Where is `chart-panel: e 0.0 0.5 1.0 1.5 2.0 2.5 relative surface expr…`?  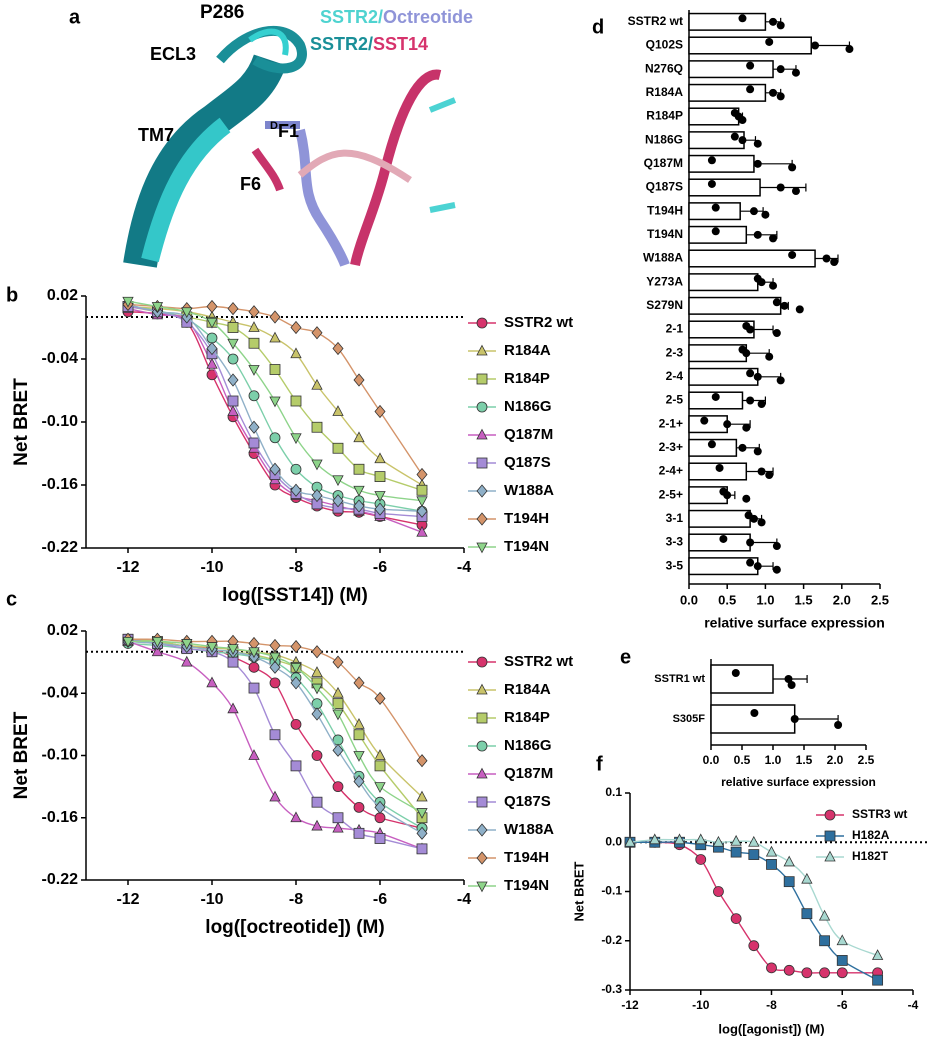 chart-panel: e 0.0 0.5 1.0 1.5 2.0 2.5 relative surface expr… is located at coordinates (748, 717).